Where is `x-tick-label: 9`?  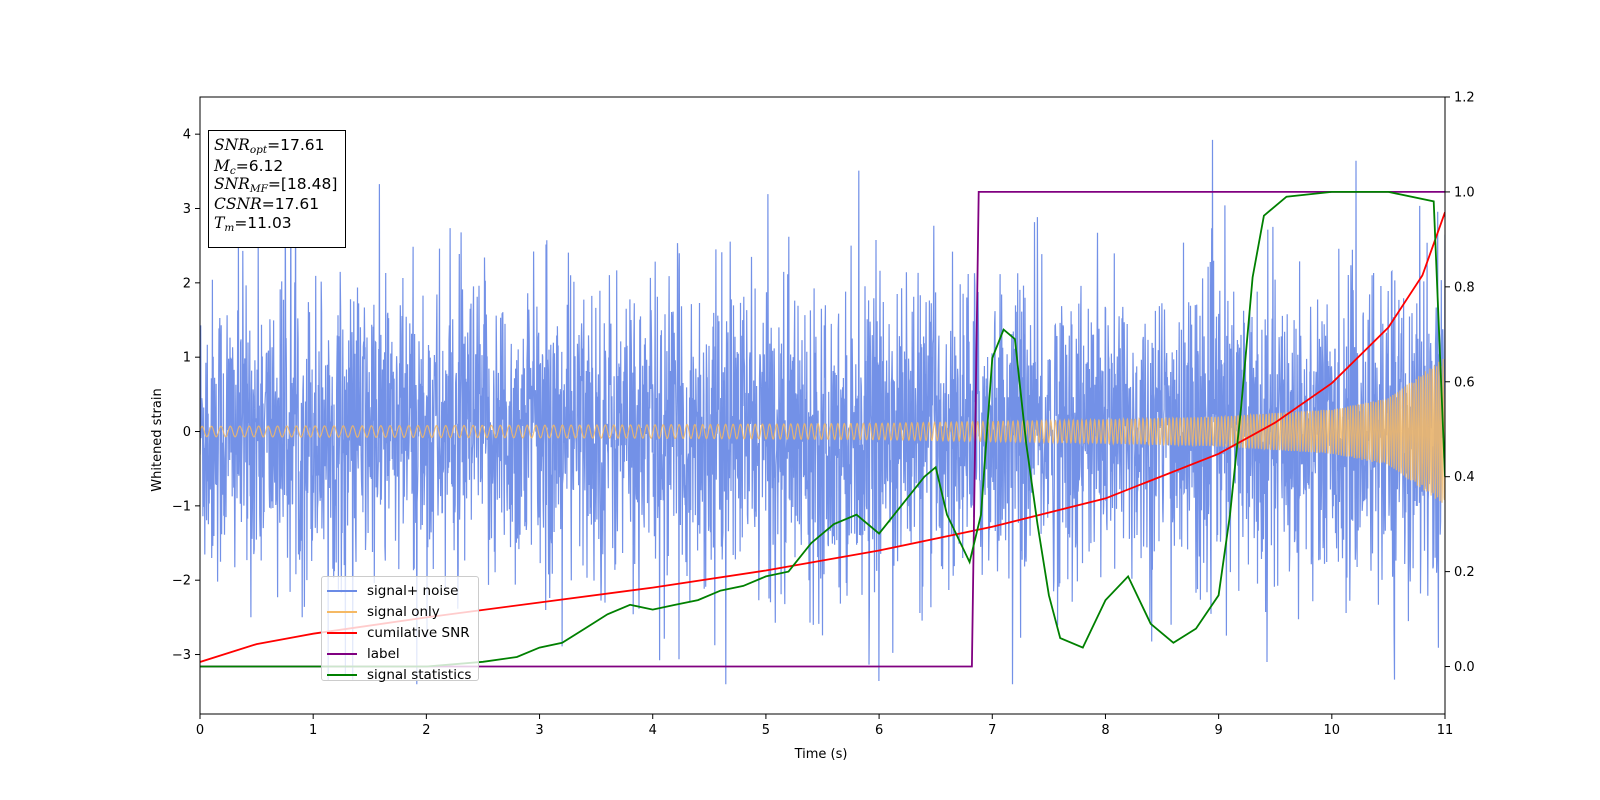 x-tick-label: 9 is located at coordinates (1218, 730).